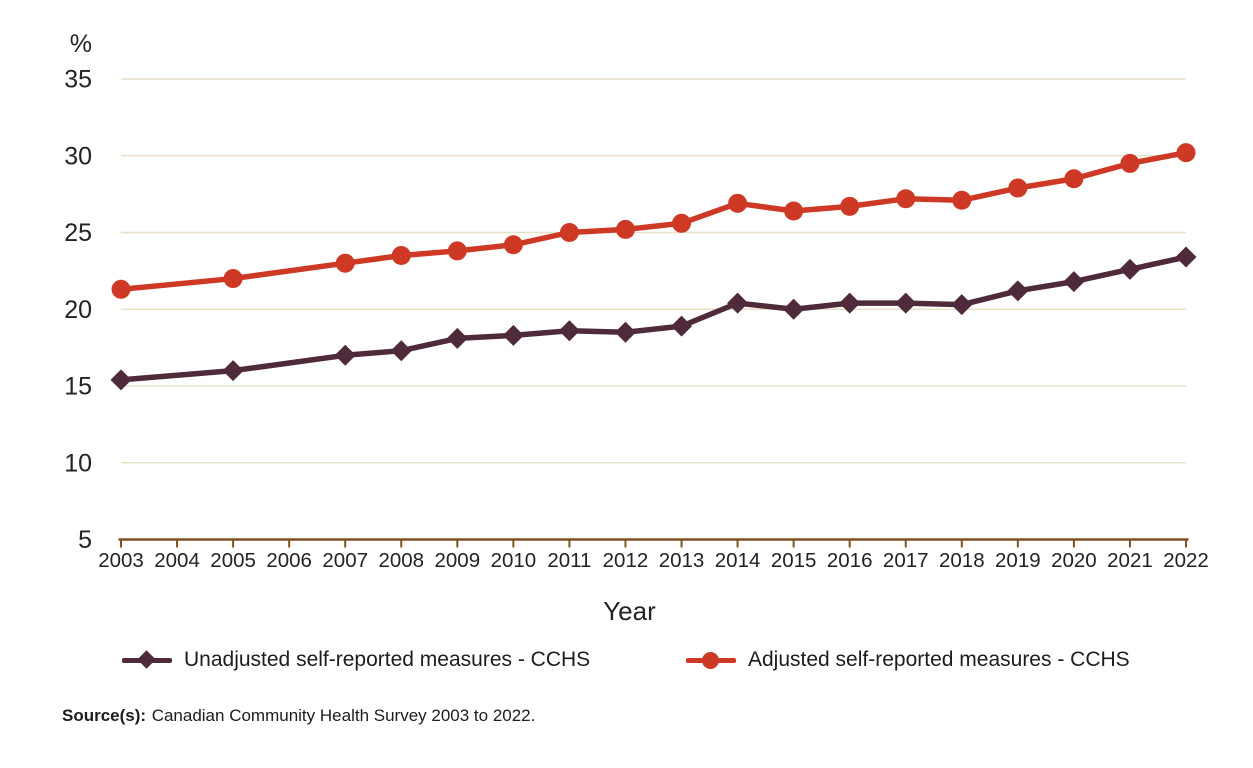 The width and height of the screenshot is (1253, 768). Describe the element at coordinates (962, 305) in the screenshot. I see `data-point-unadjusted-2018` at that location.